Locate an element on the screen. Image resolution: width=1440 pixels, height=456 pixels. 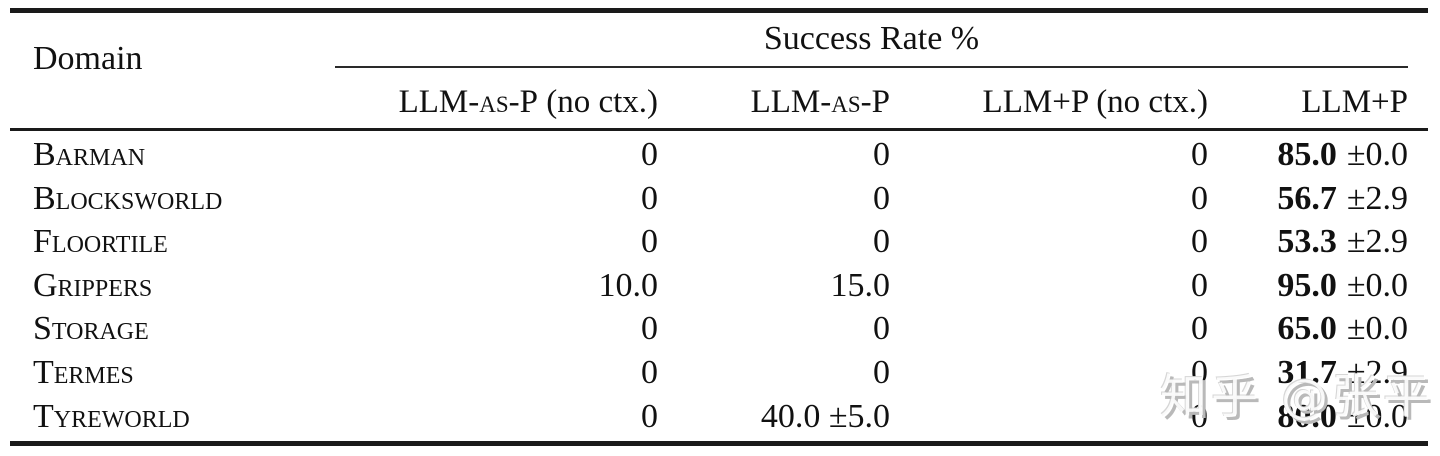
column-header-llm-as-p-no-ctx: LLM-as-P (no ctx.) is located at coordinates (528, 102).